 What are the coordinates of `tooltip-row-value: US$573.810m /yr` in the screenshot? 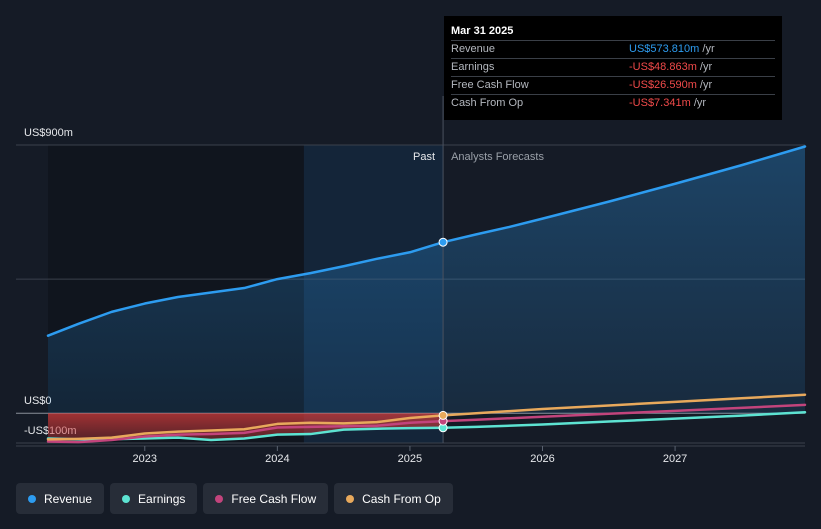 It's located at (702, 49).